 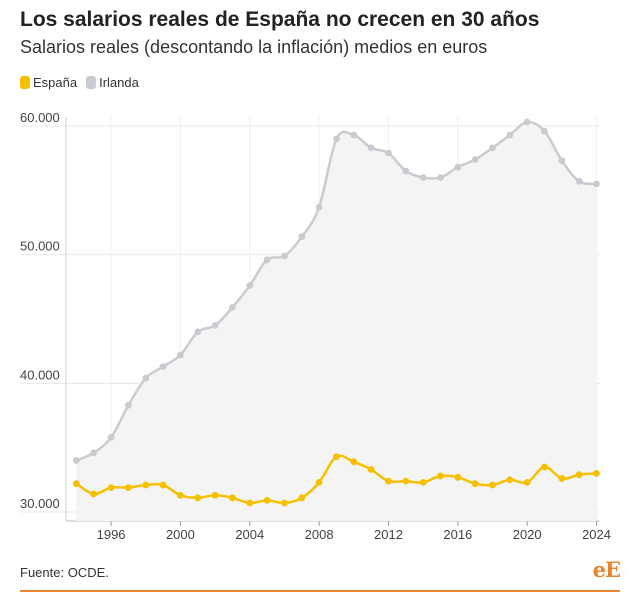 What do you see at coordinates (40, 117) in the screenshot?
I see `y-tick-label: 60.000` at bounding box center [40, 117].